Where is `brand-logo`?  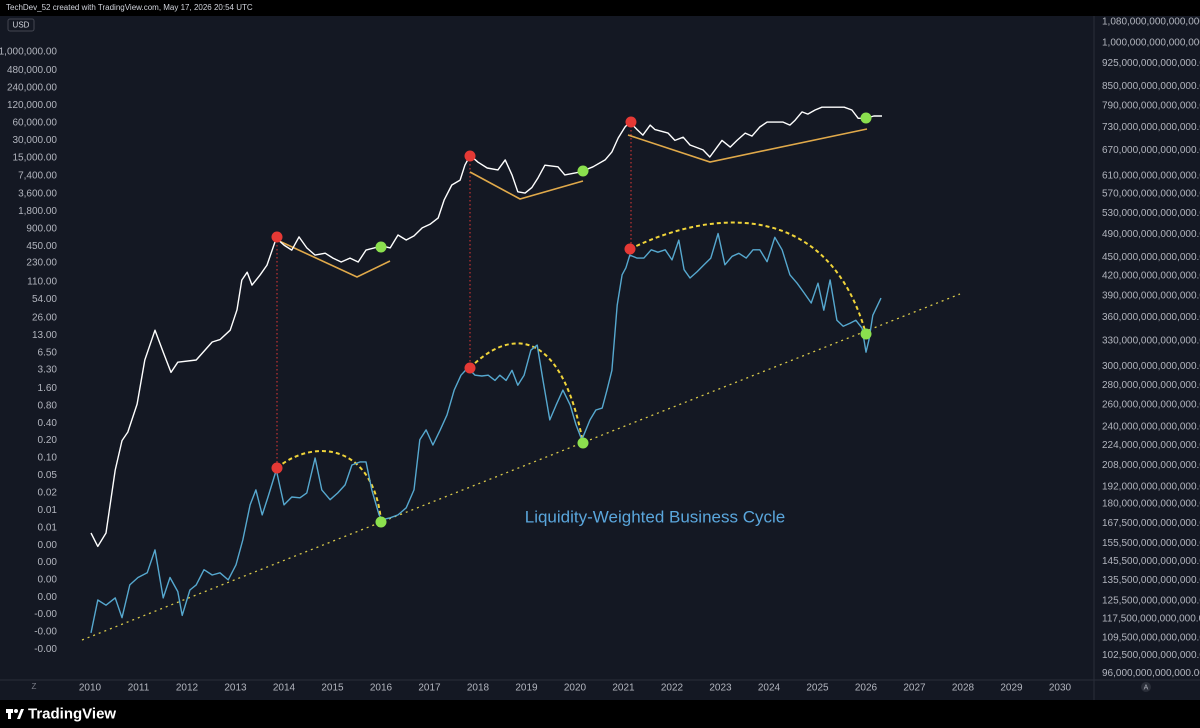 brand-logo is located at coordinates (15, 714).